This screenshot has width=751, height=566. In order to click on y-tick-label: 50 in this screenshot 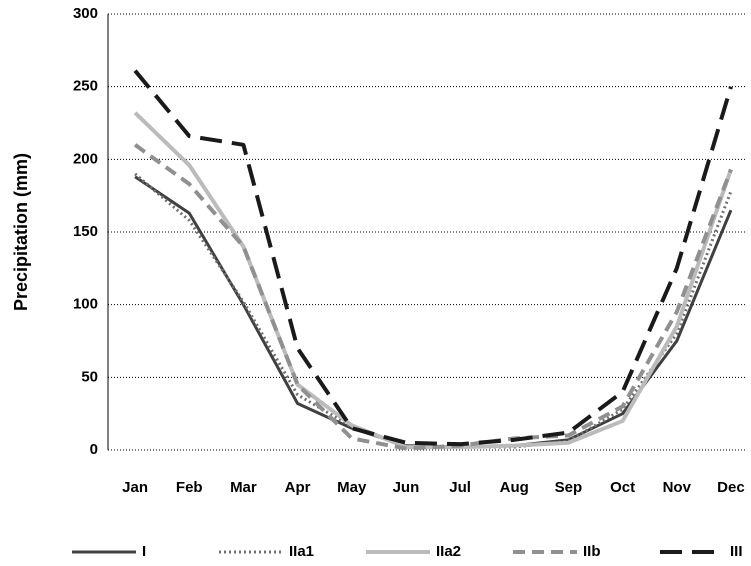, I will do `click(89, 376)`.